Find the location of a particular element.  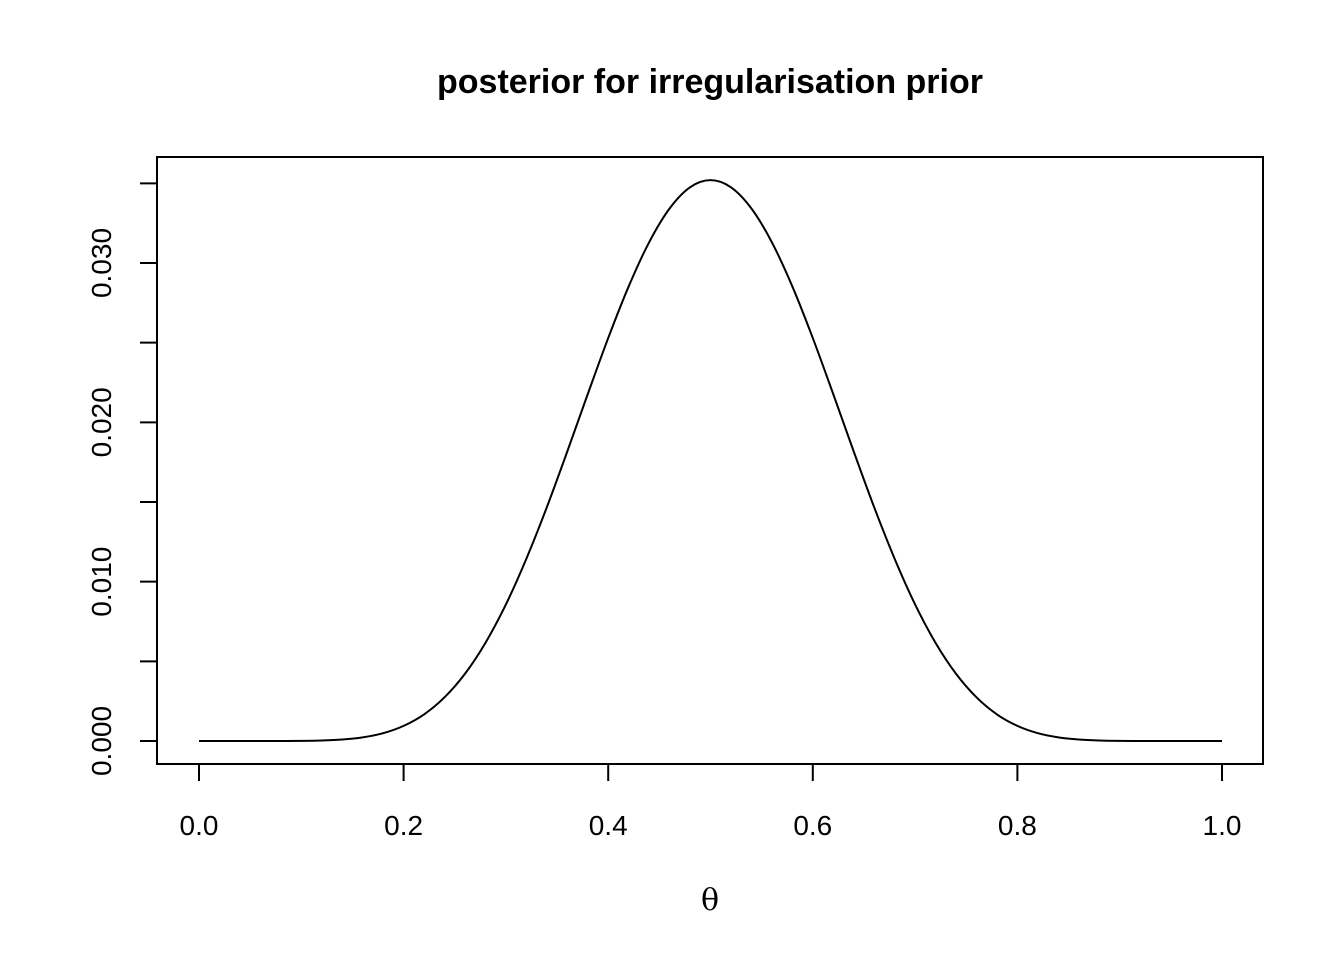

x-tick-label: 0.2 is located at coordinates (403, 825).